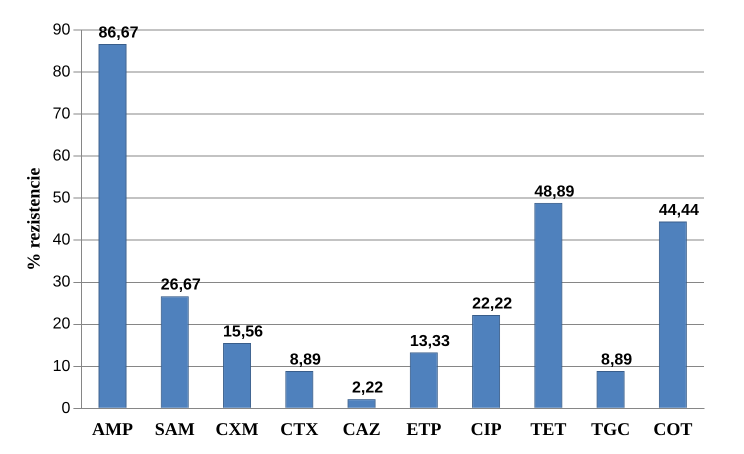 Image resolution: width=744 pixels, height=454 pixels. Describe the element at coordinates (361, 428) in the screenshot. I see `x-tick-label: CAZ` at that location.